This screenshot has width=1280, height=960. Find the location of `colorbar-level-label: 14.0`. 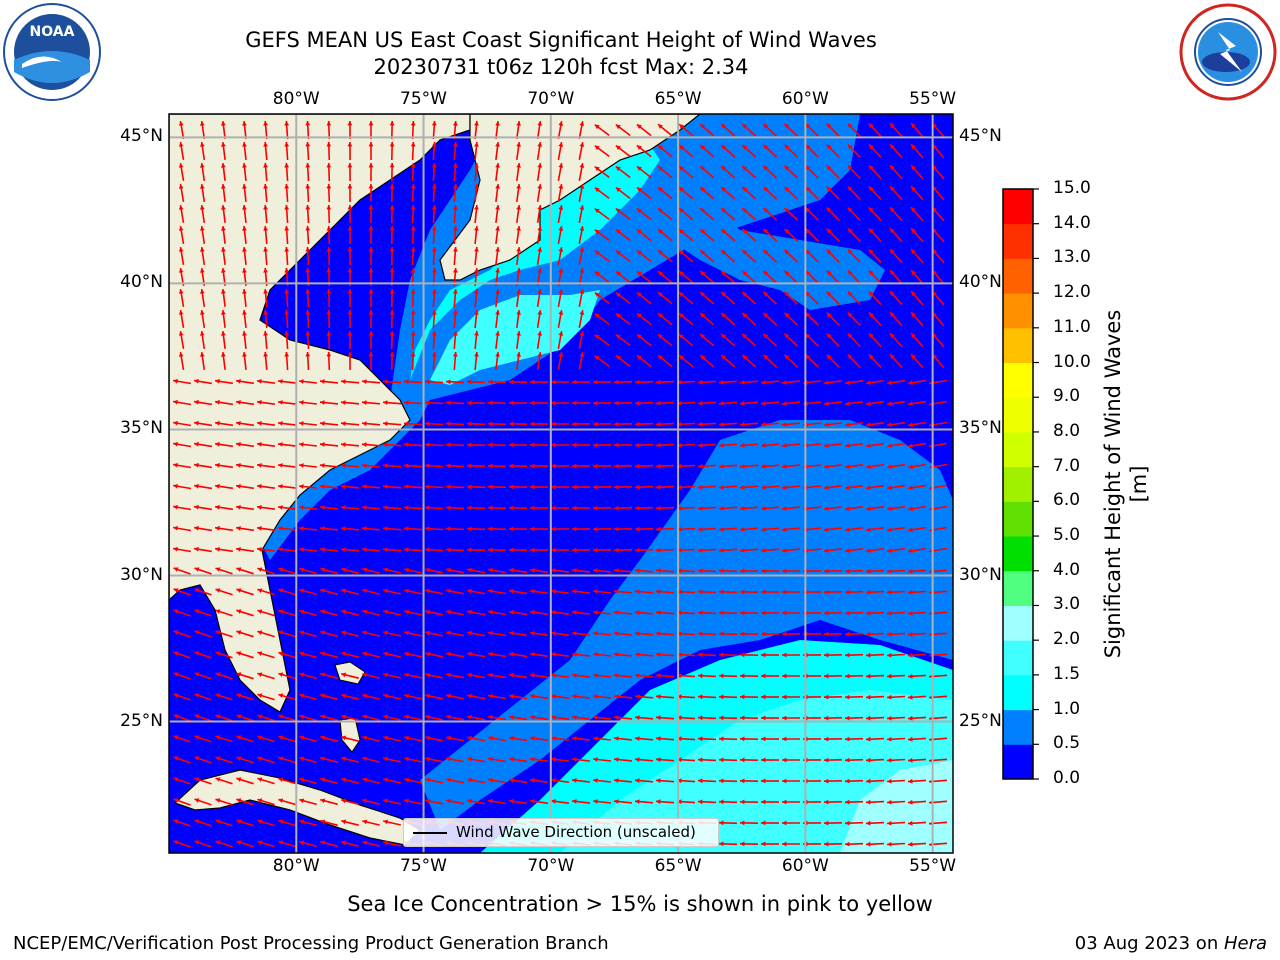

colorbar-level-label: 14.0 is located at coordinates (1072, 222).